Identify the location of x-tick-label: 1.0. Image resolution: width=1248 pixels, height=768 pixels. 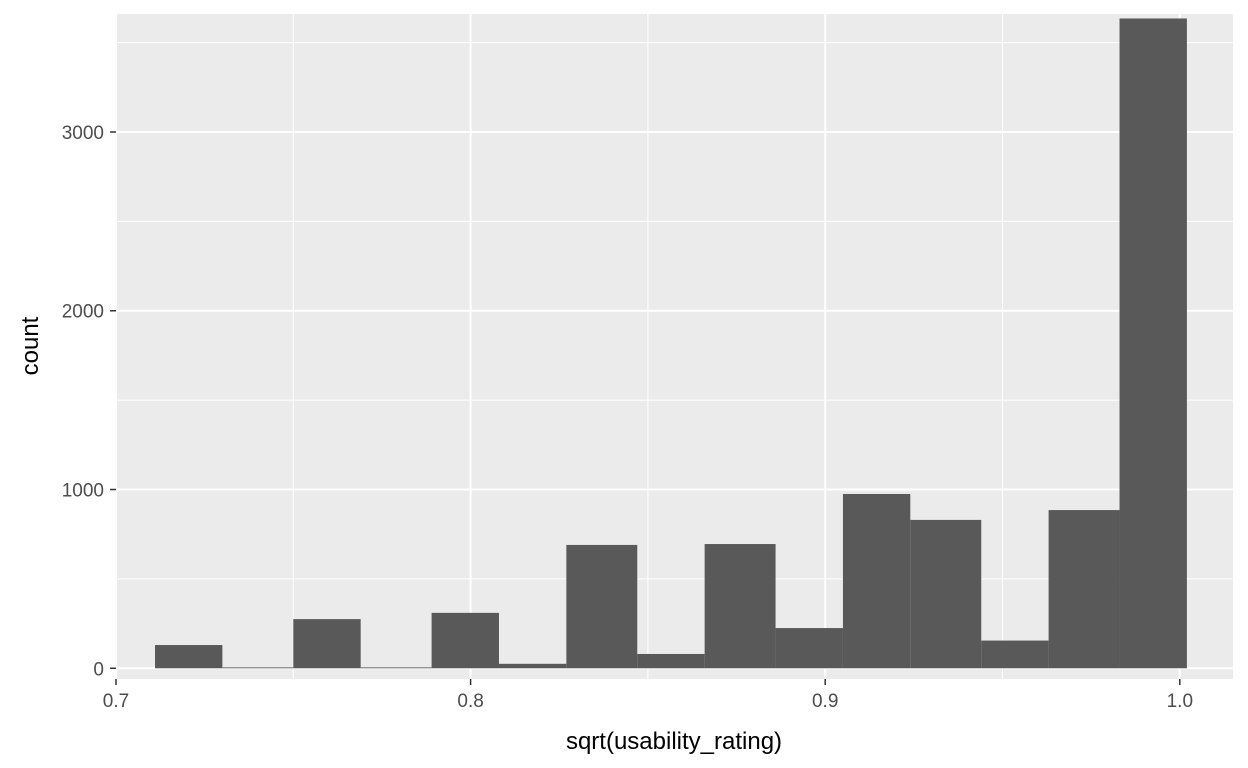
(1180, 701).